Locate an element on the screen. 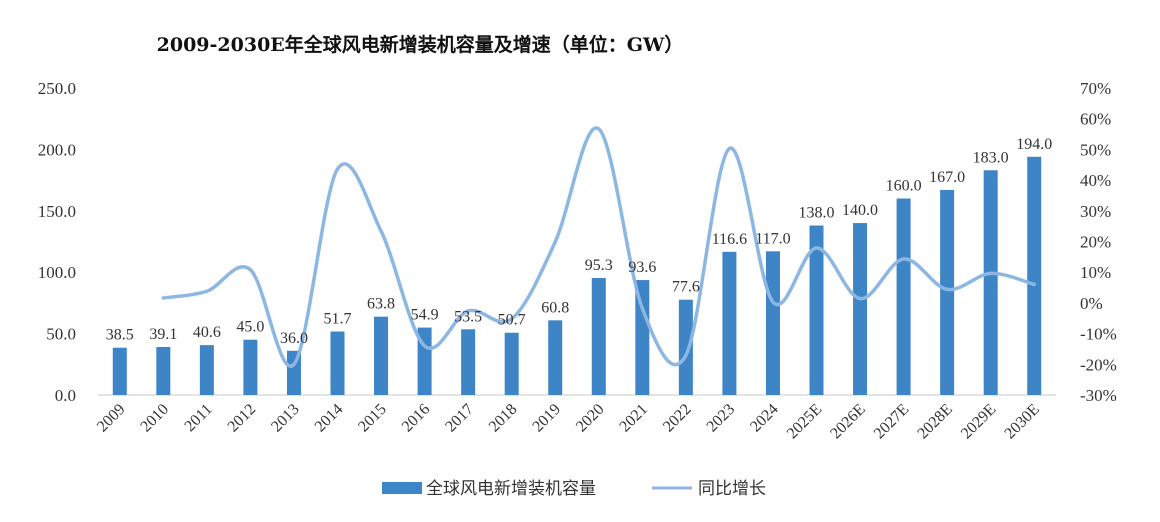 This screenshot has height=522, width=1160. bar-label-2026E: 140.0 is located at coordinates (860, 210).